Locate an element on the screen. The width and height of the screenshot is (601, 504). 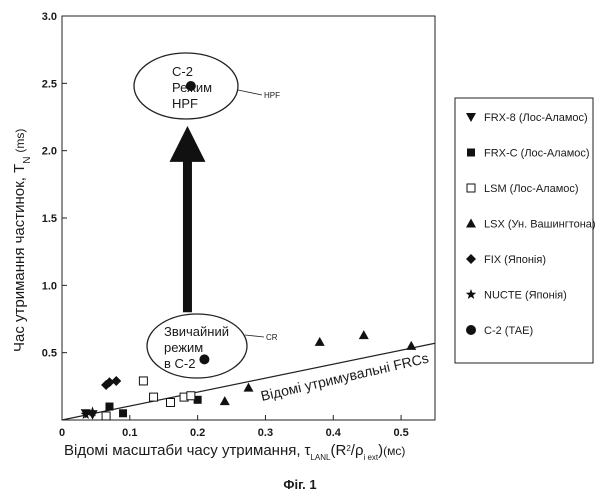
legend-box is located at coordinates (524, 230).